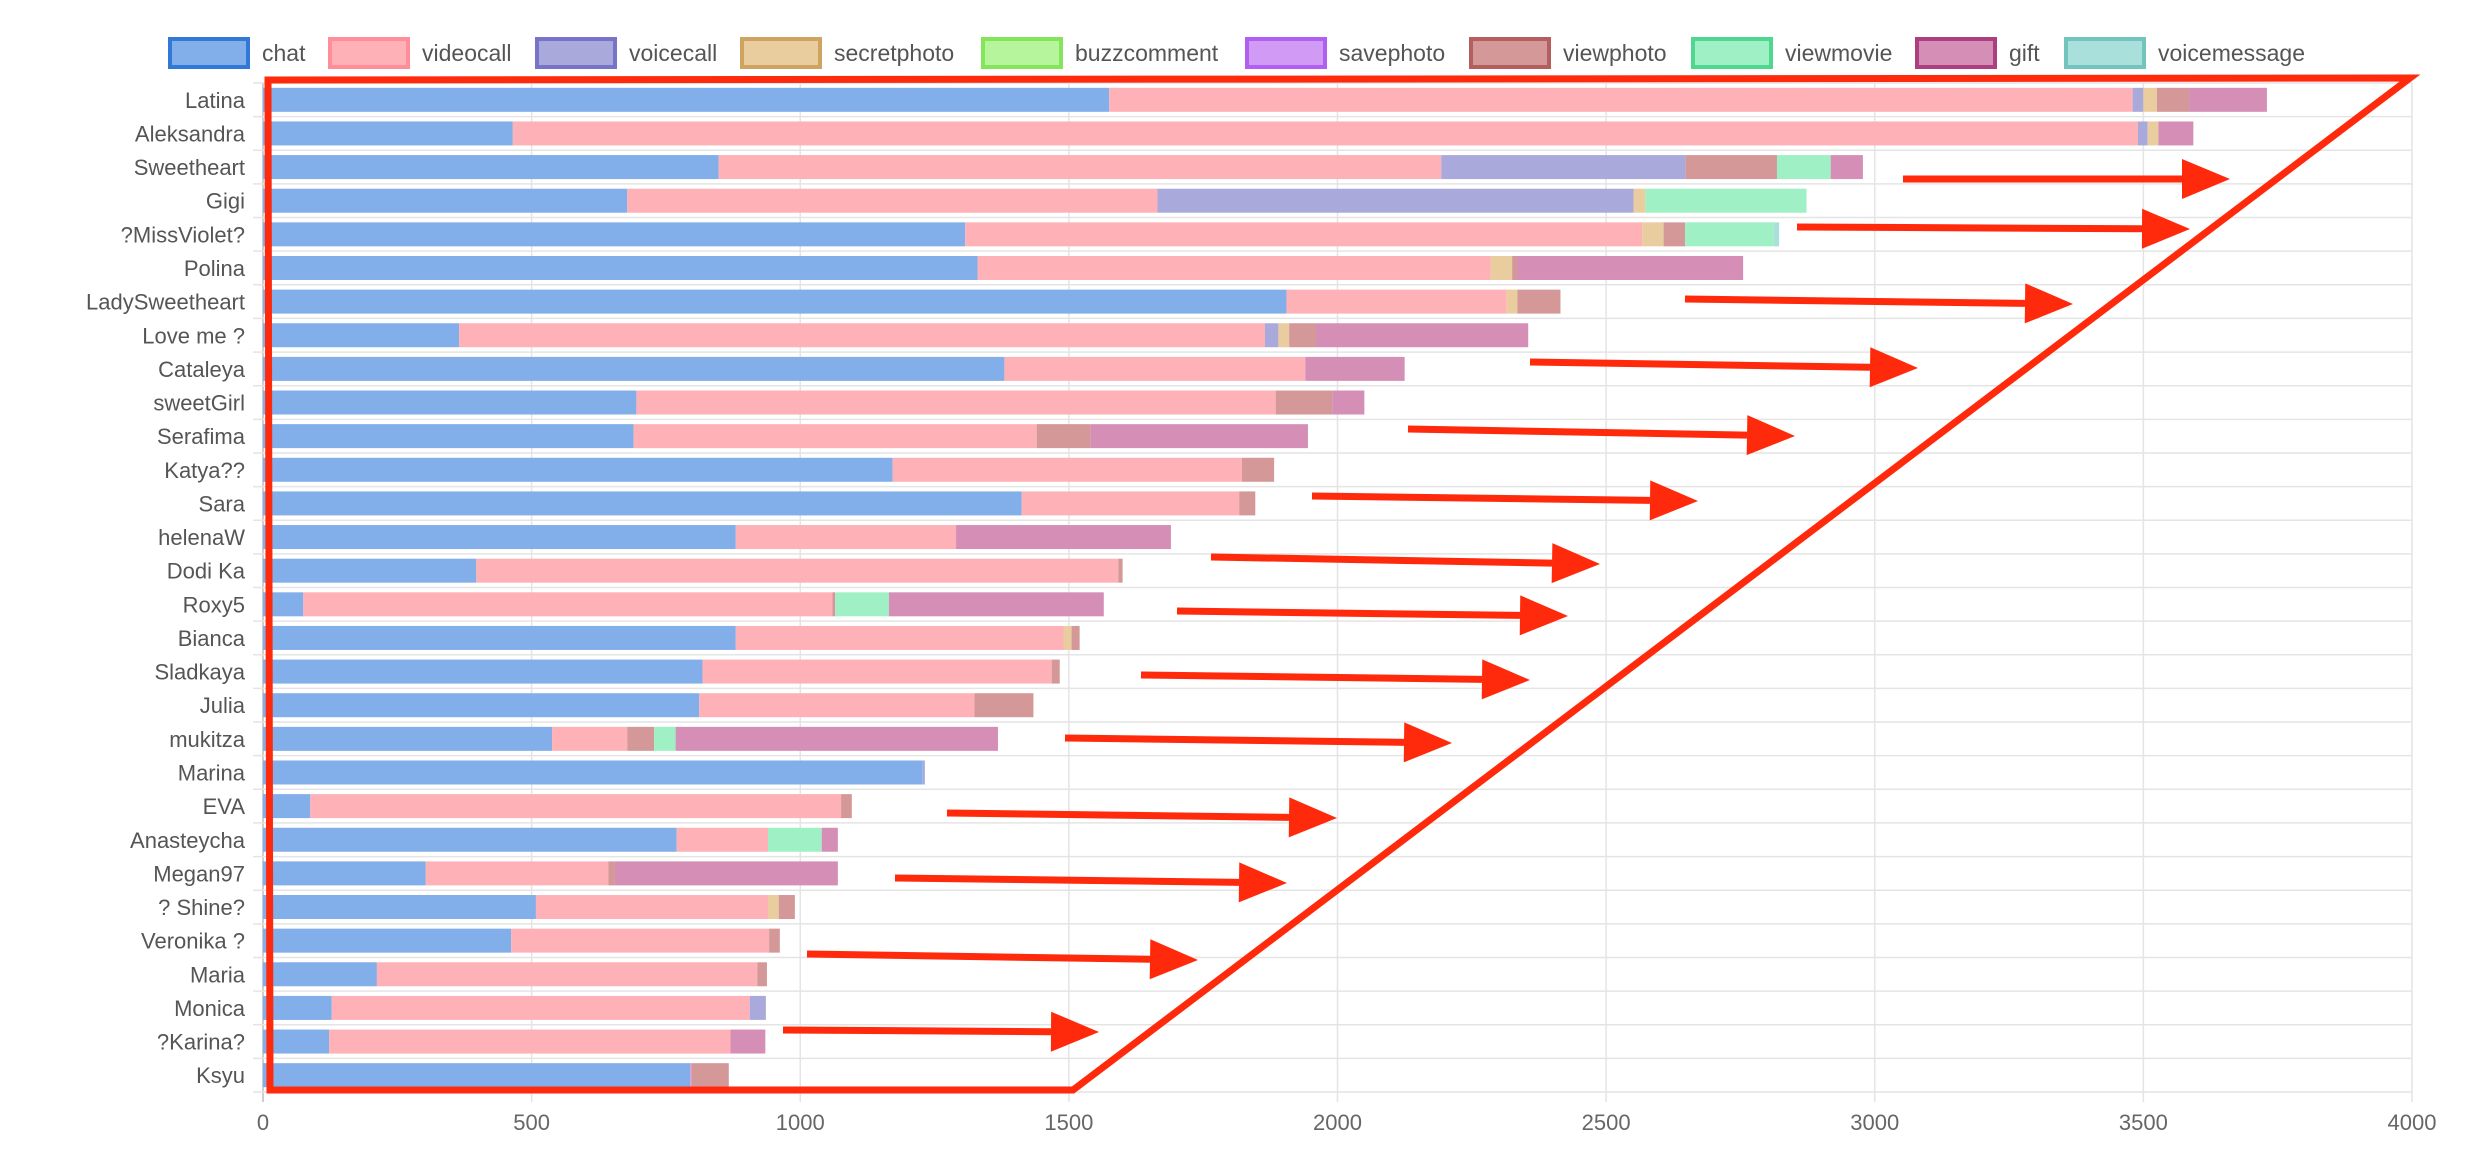  Describe the element at coordinates (209, 53) in the screenshot. I see `legend-swatch-chat` at that location.